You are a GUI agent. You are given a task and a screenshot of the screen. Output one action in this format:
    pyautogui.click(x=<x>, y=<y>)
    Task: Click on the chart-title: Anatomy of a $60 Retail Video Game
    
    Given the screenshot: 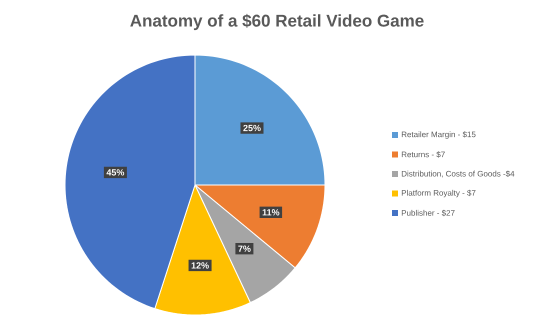 What is the action you would take?
    pyautogui.click(x=277, y=22)
    